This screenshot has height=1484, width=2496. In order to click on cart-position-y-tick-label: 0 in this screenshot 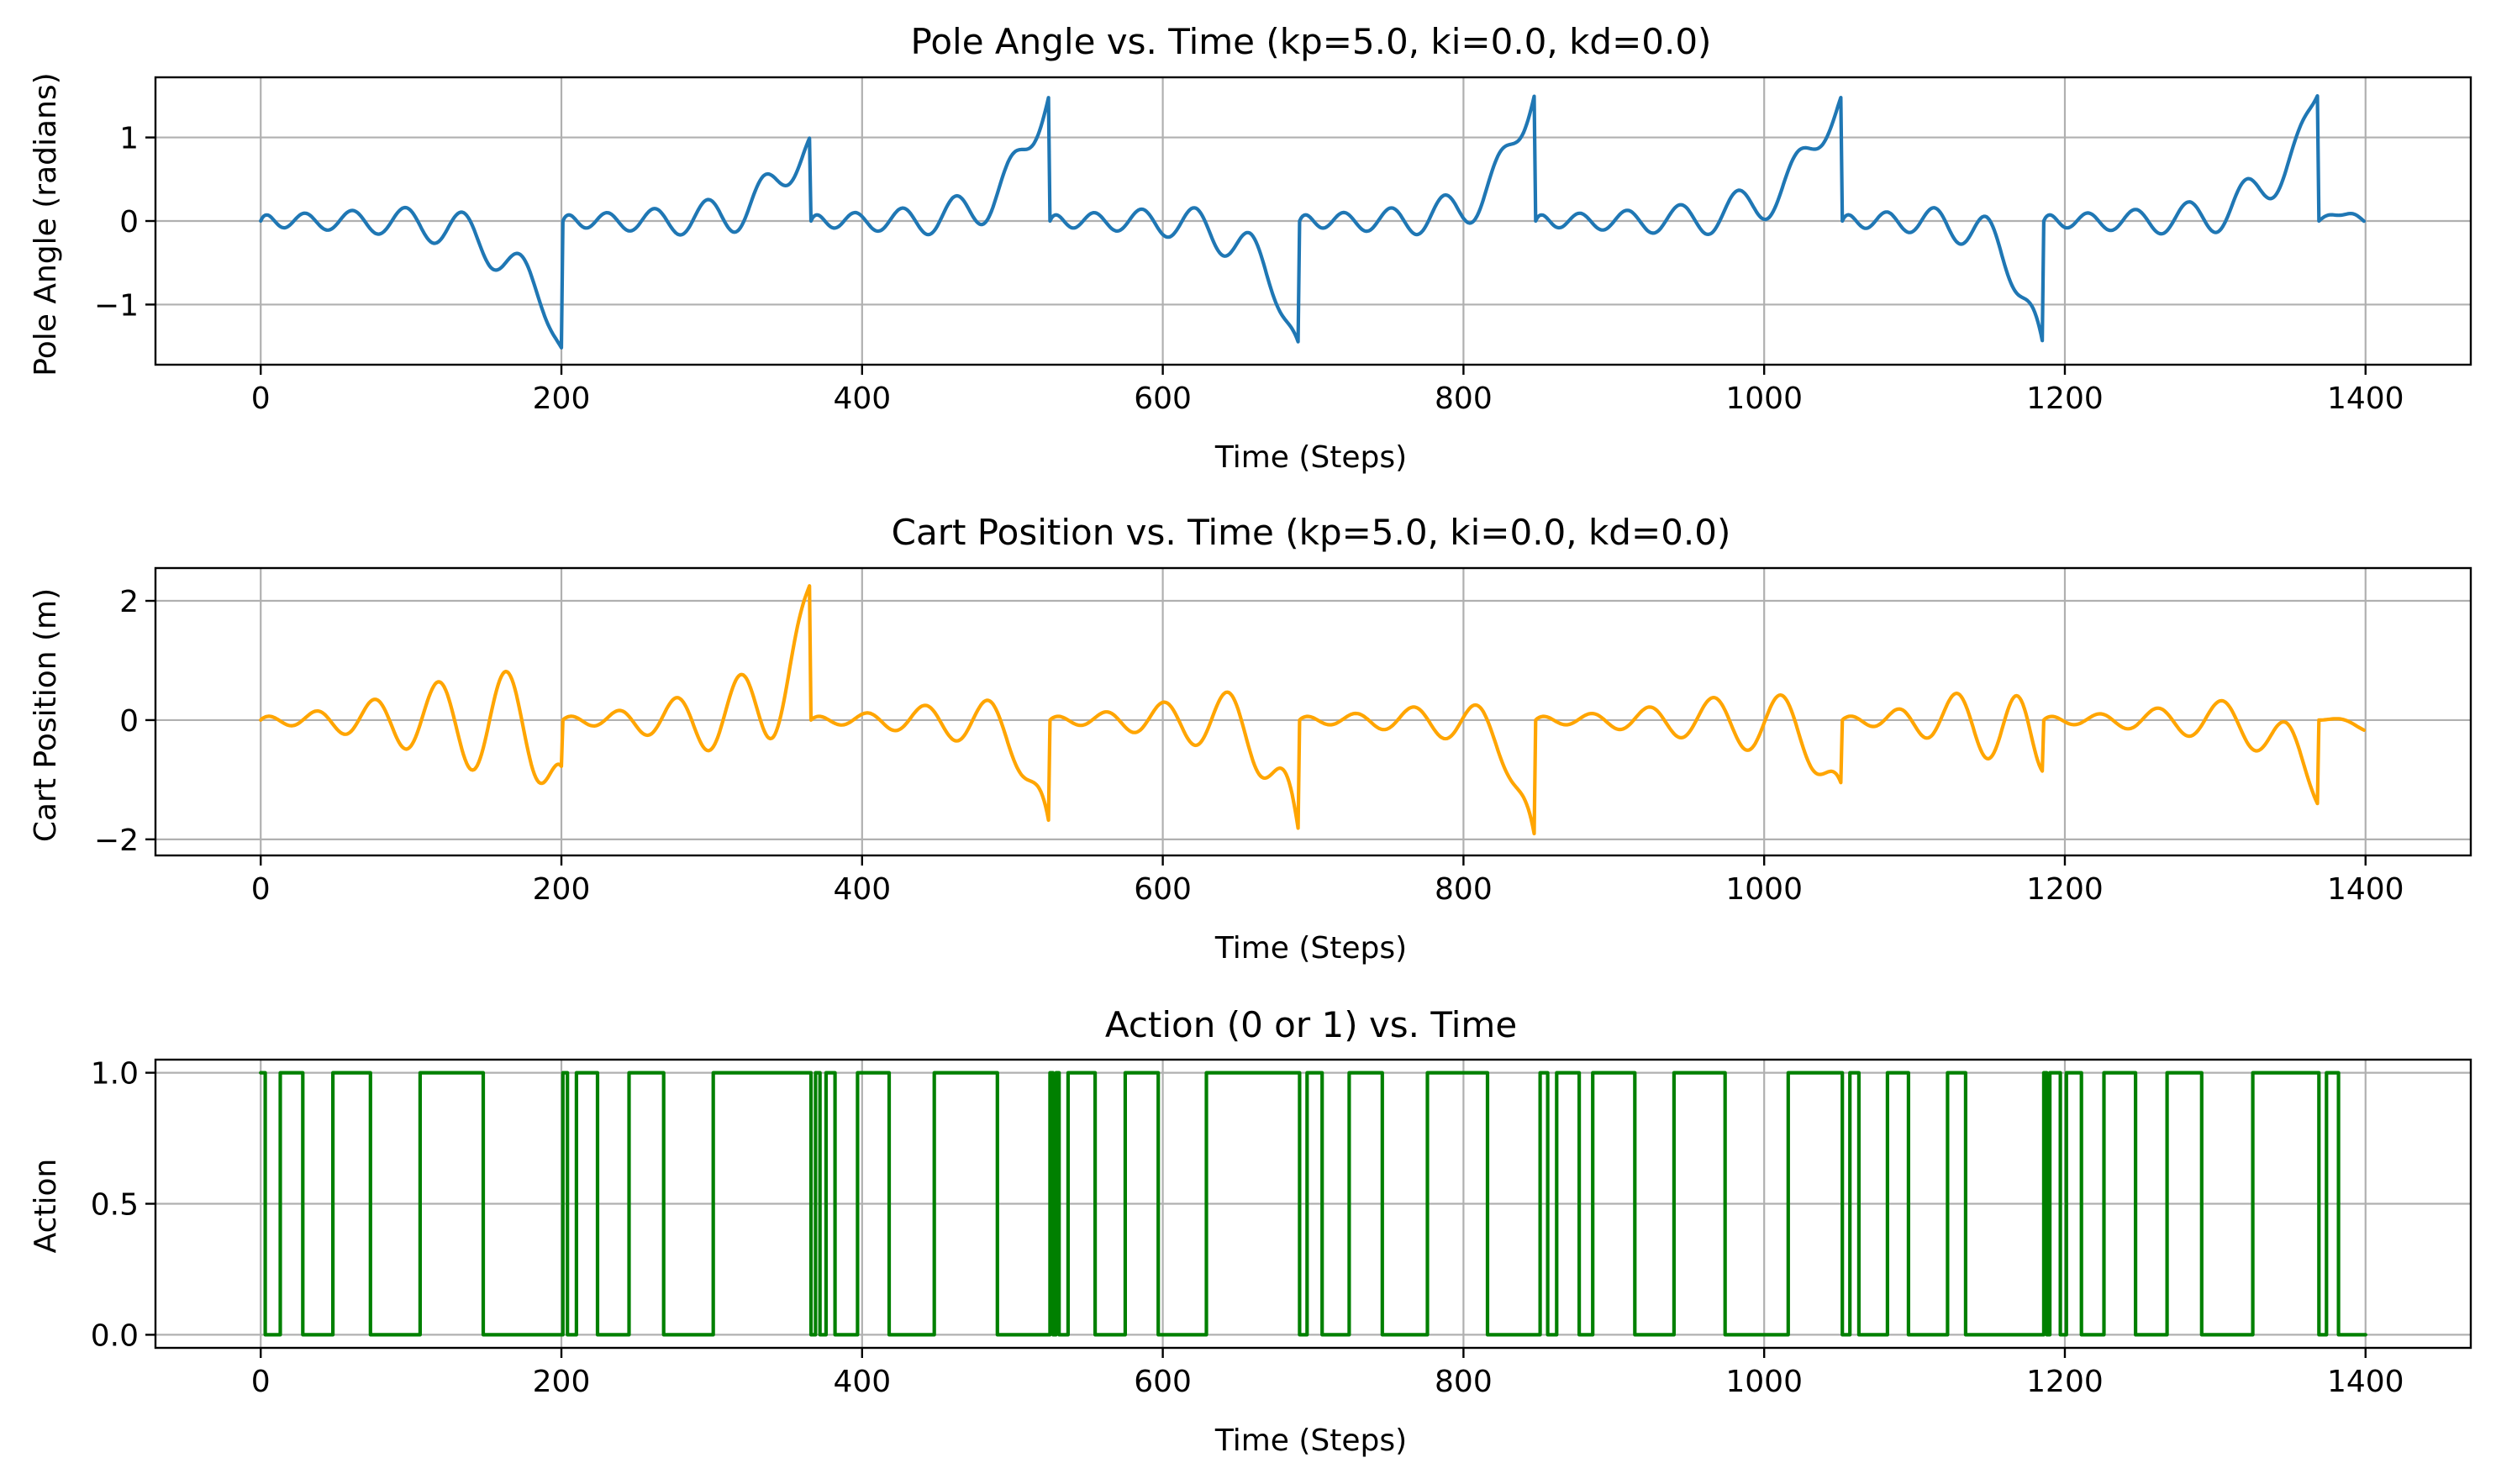, I will do `click(129, 722)`.